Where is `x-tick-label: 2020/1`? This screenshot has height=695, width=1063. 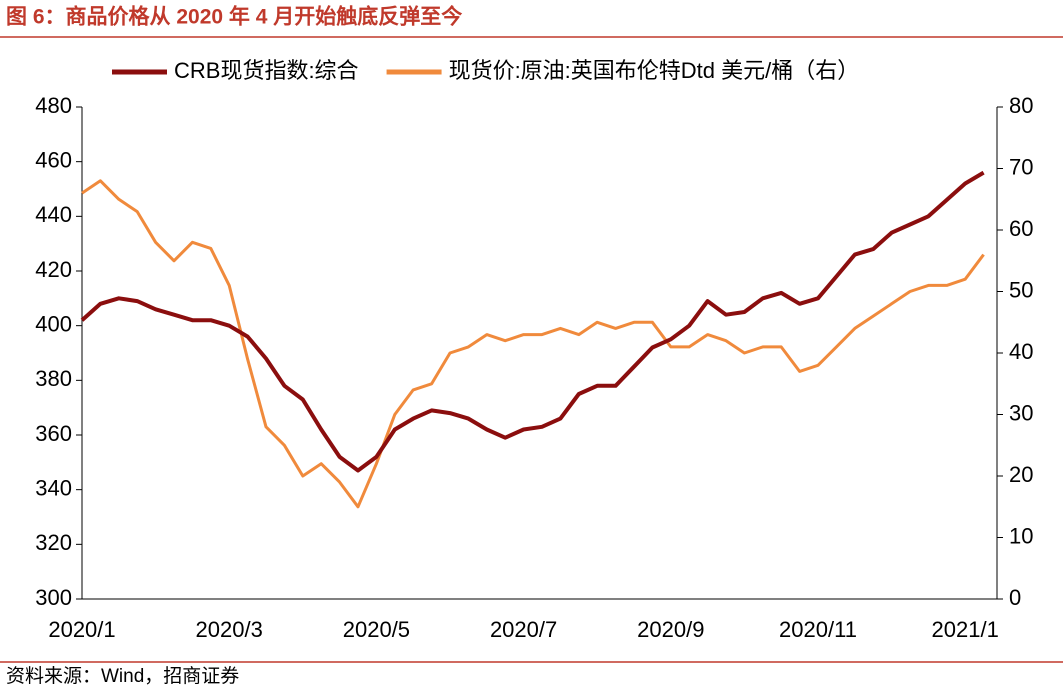 x-tick-label: 2020/1 is located at coordinates (81, 629).